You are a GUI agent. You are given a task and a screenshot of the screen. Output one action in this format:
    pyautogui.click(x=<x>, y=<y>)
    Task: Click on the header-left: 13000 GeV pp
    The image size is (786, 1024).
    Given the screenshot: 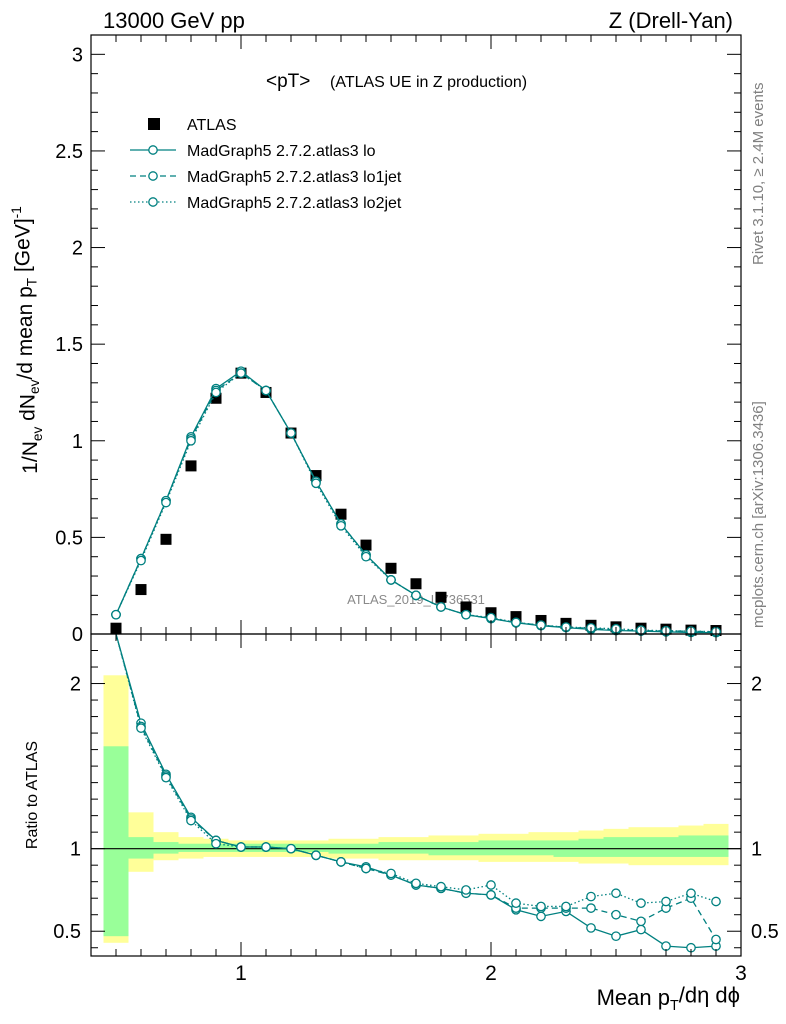 What is the action you would take?
    pyautogui.click(x=174, y=20)
    